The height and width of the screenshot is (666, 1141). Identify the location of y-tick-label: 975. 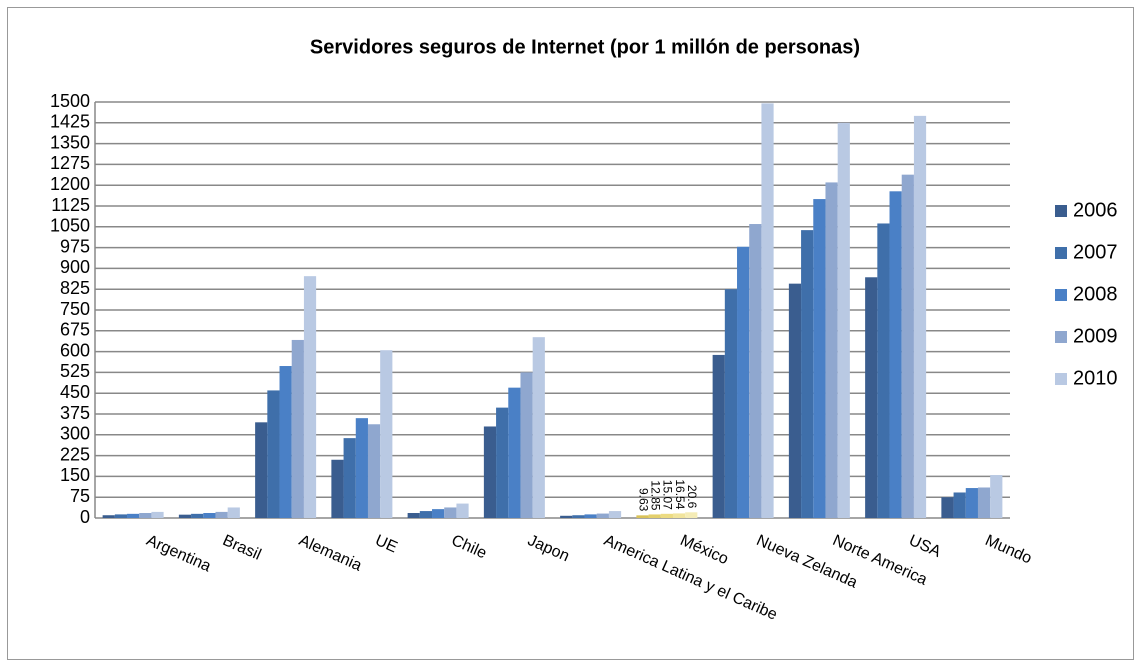
(75, 246).